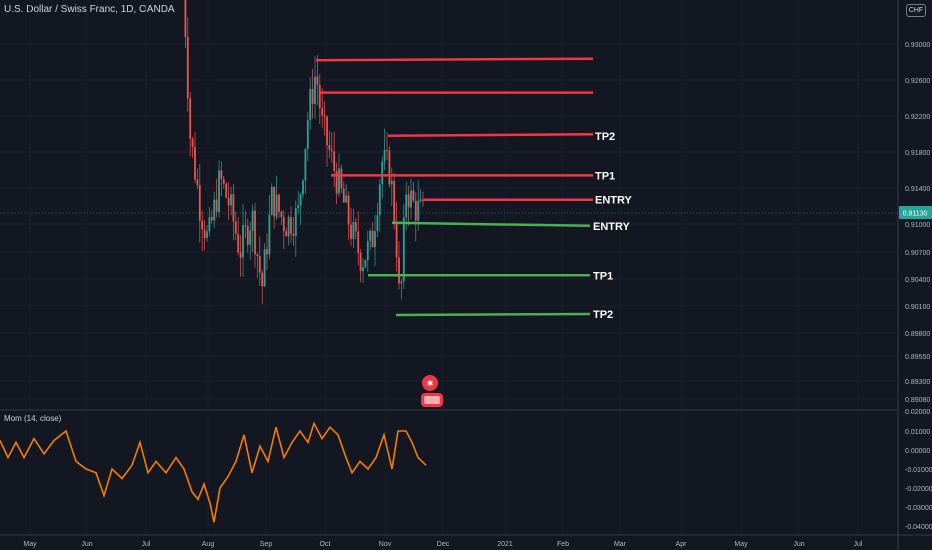 The width and height of the screenshot is (932, 550). Describe the element at coordinates (917, 189) in the screenshot. I see `price-tick-label: 0.91400` at that location.